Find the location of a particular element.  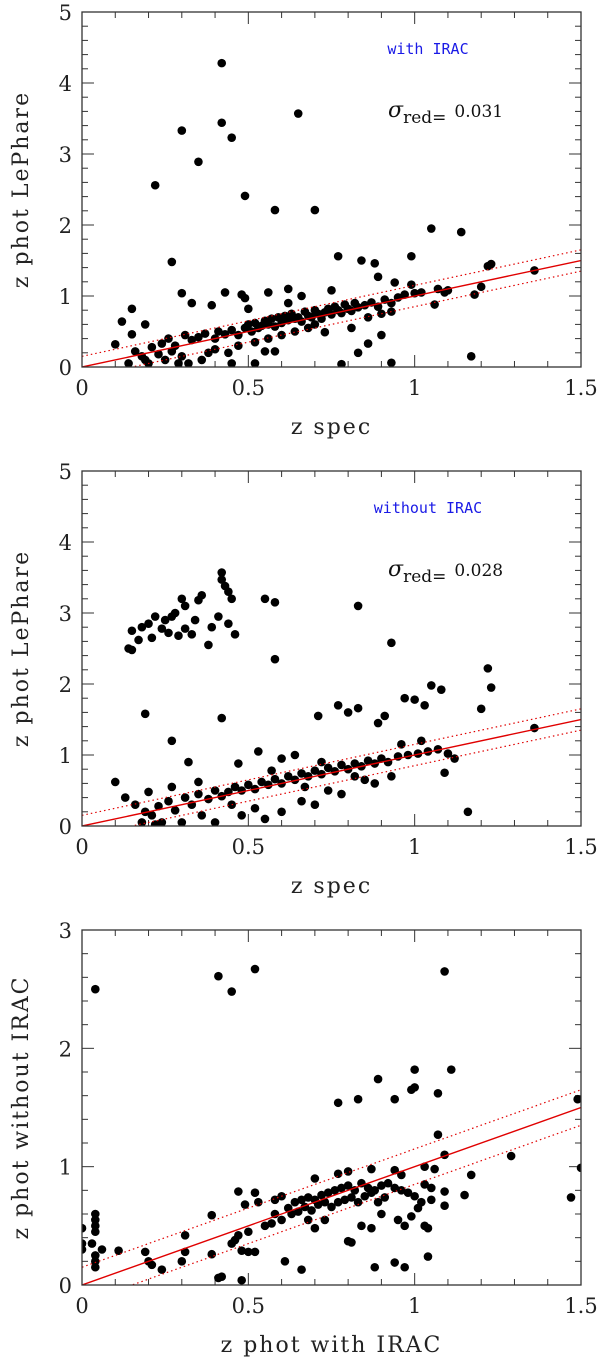

x-tick-label: 0 is located at coordinates (81, 1306).